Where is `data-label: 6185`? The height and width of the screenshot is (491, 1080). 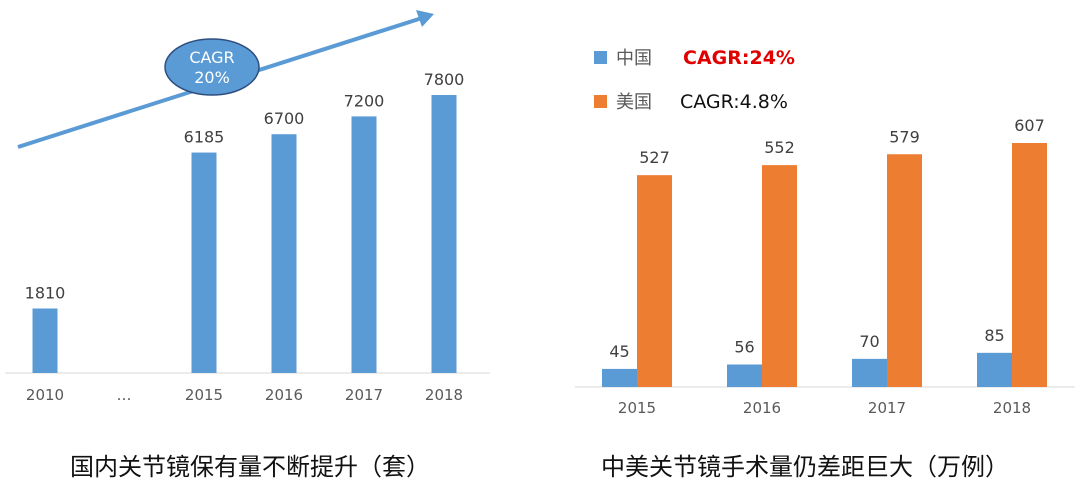
data-label: 6185 is located at coordinates (204, 137).